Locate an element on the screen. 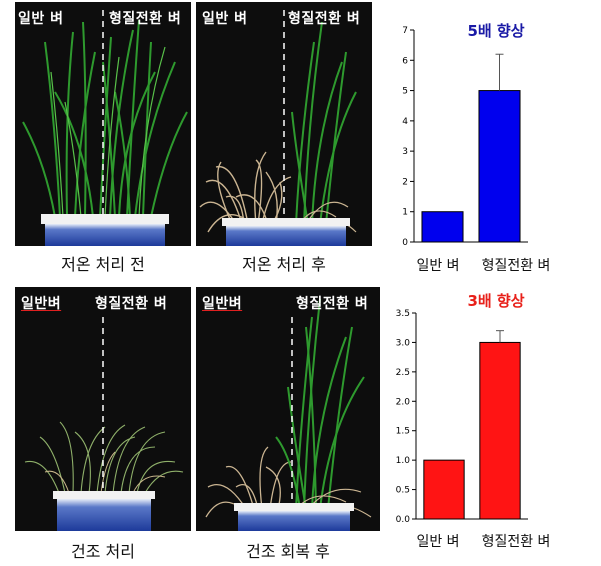 Image resolution: width=601 pixels, height=566 pixels. photo-cold-after: 일반 벼 형질전환 벼 is located at coordinates (284, 124).